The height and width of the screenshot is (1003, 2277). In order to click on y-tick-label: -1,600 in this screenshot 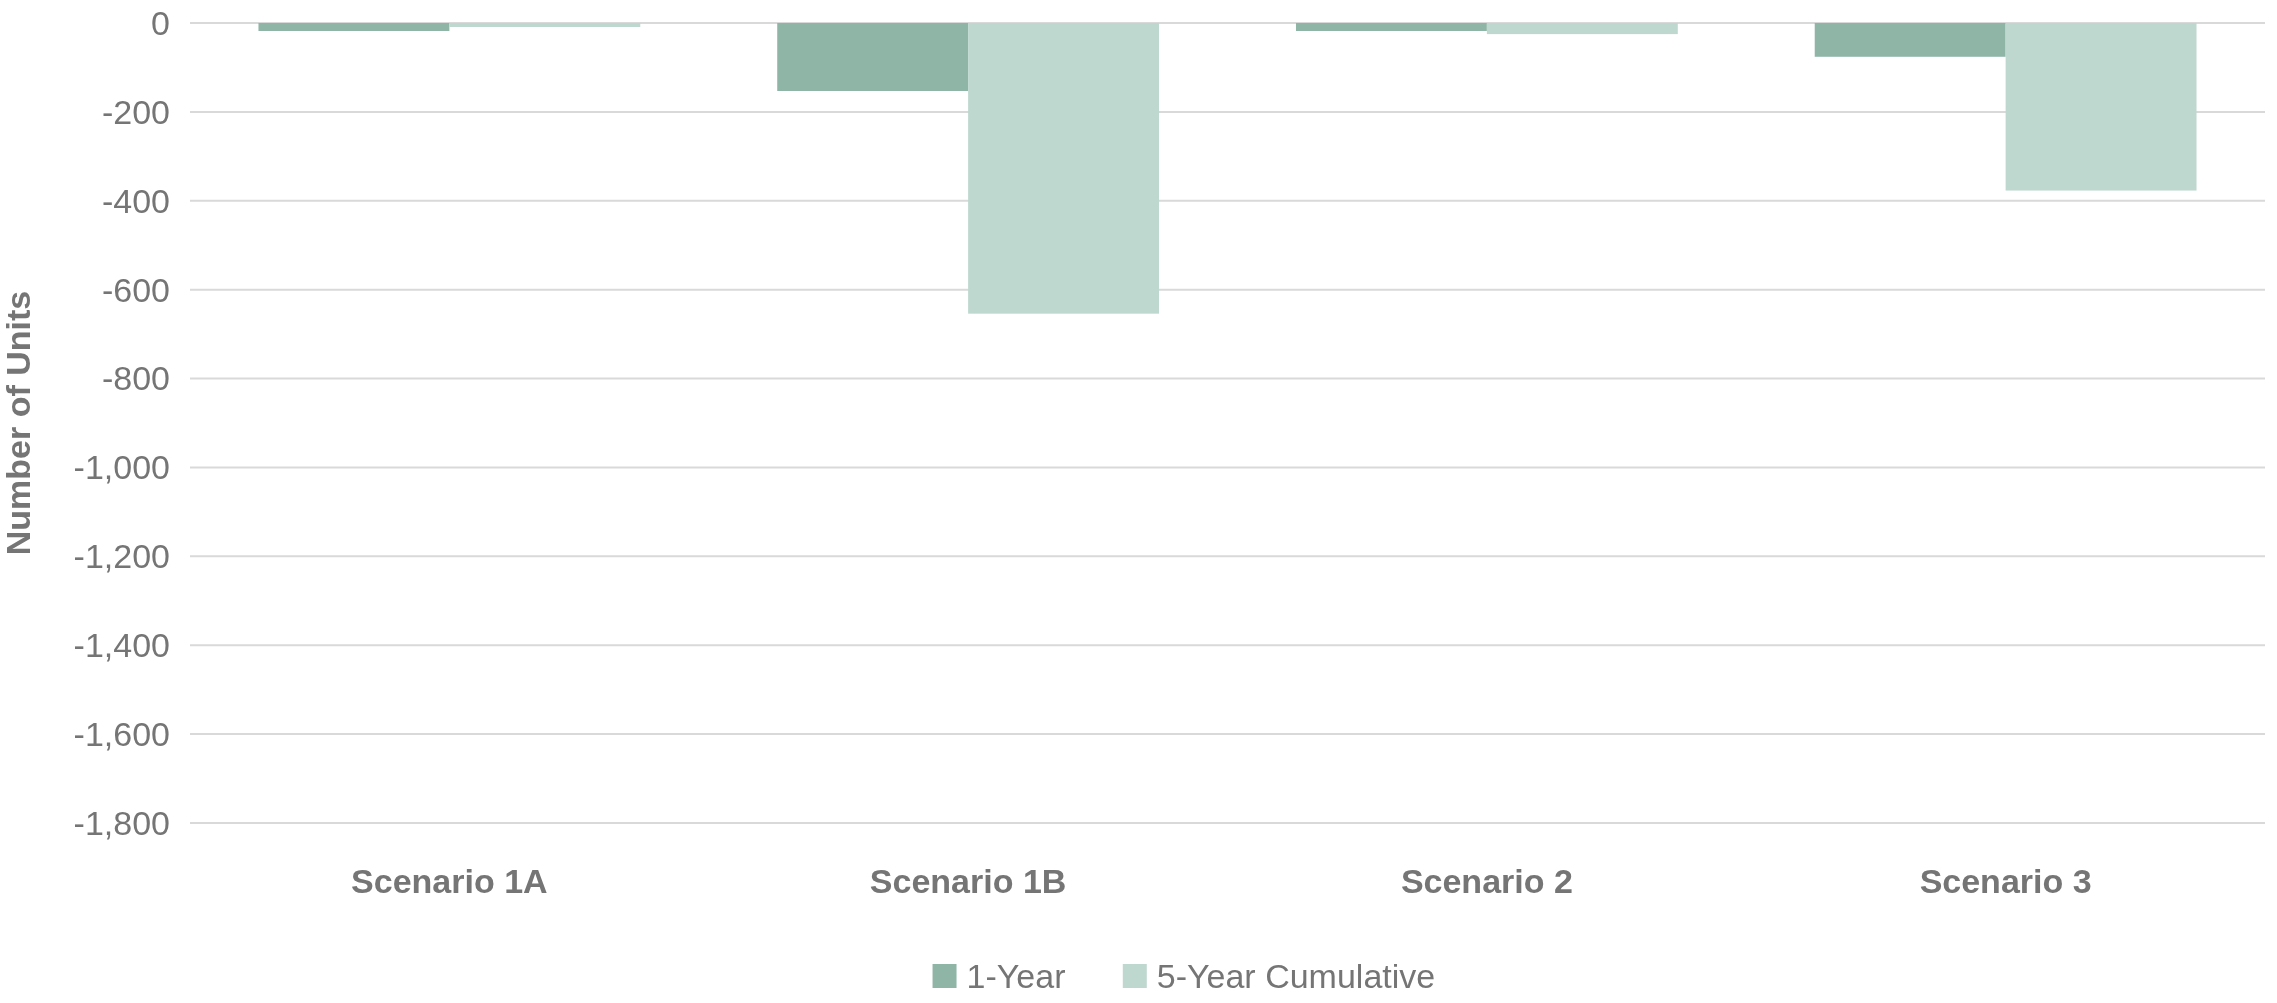, I will do `click(121, 734)`.